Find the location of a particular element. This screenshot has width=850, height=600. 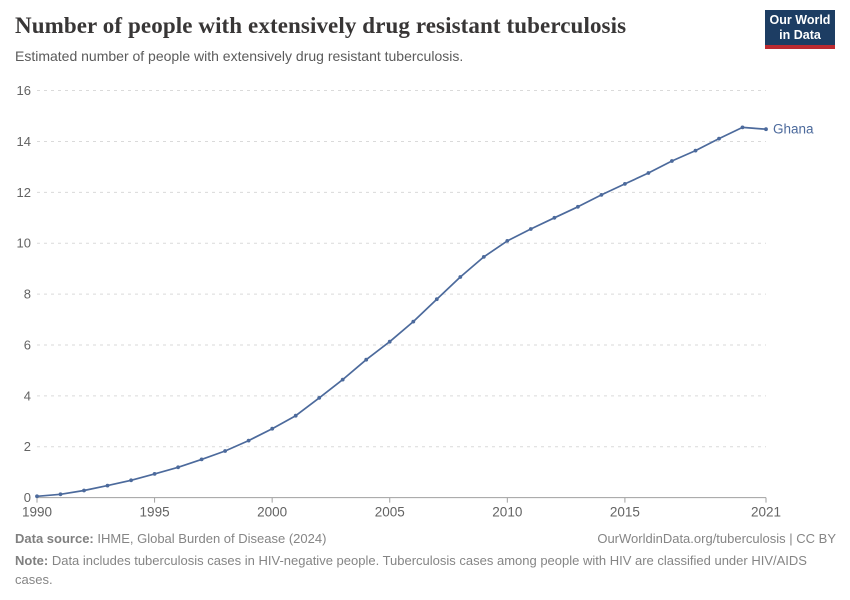

owid-logo: Our World in Data is located at coordinates (800, 29).